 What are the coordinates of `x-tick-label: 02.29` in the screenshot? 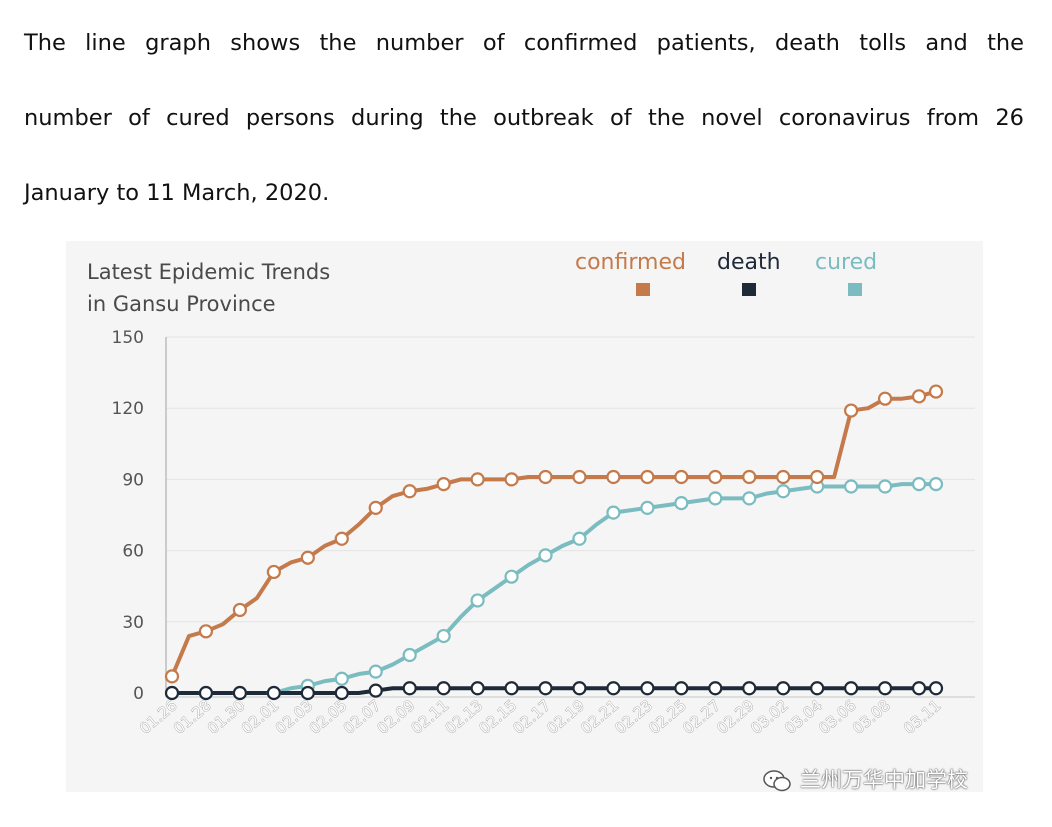 It's located at (735, 716).